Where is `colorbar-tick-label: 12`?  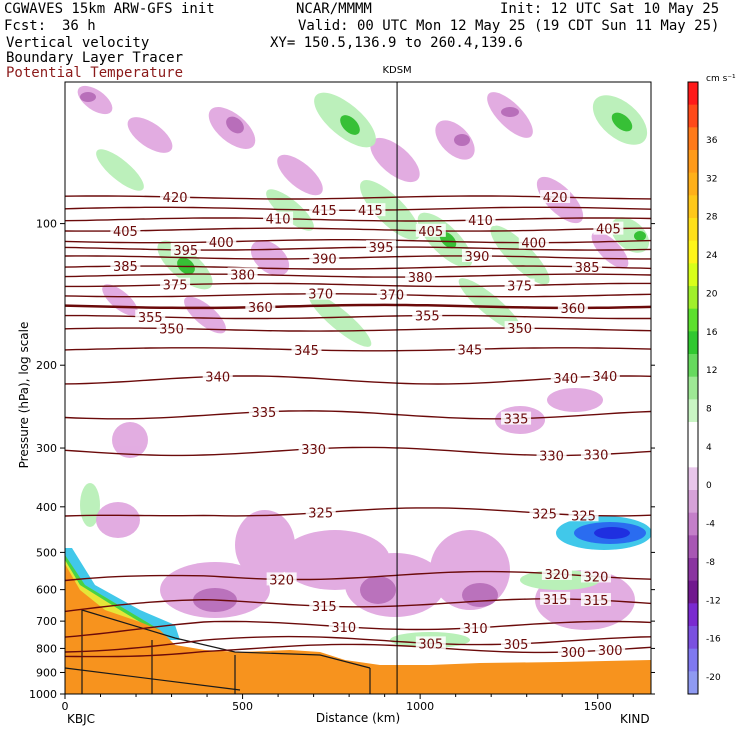 colorbar-tick-label: 12 is located at coordinates (711, 371).